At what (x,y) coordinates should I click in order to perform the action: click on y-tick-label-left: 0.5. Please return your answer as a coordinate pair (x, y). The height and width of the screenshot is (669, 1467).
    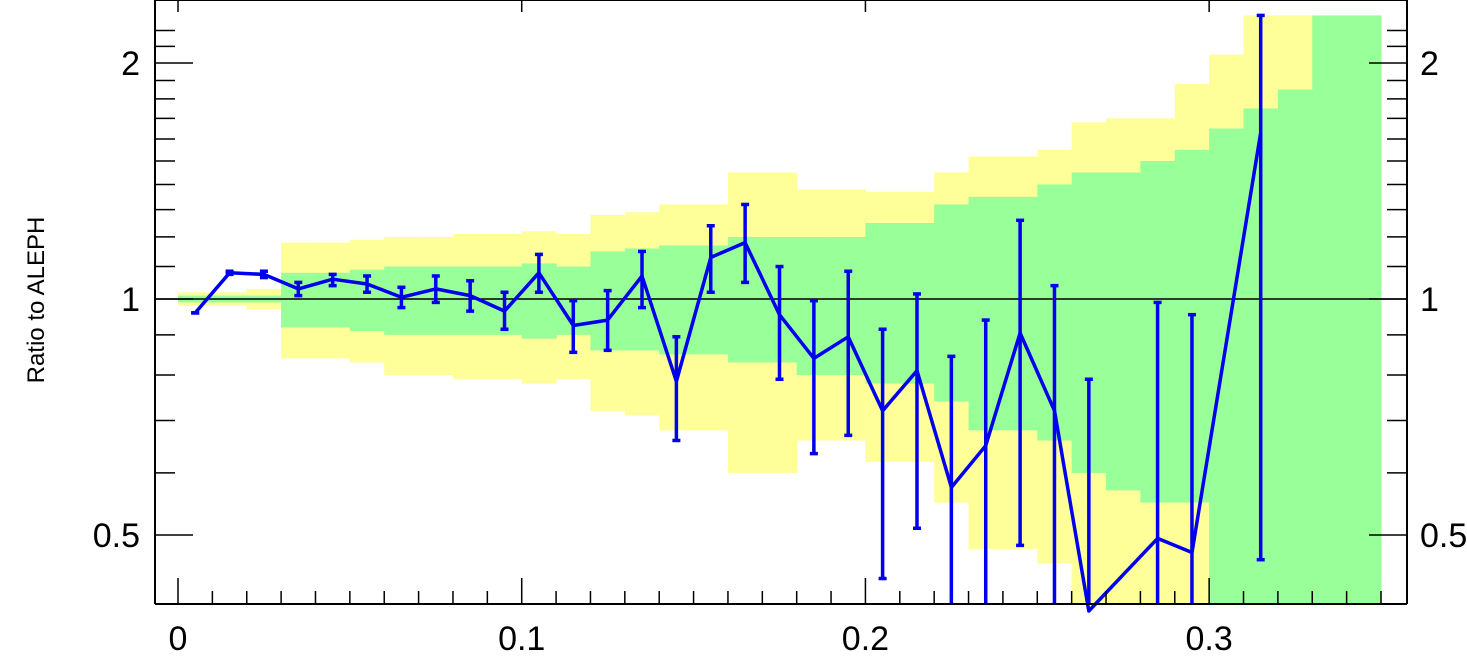
    Looking at the image, I should click on (116, 536).